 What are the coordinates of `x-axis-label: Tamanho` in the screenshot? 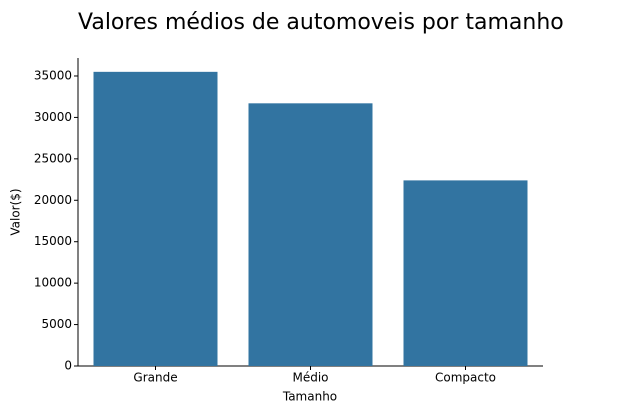 It's located at (309, 397).